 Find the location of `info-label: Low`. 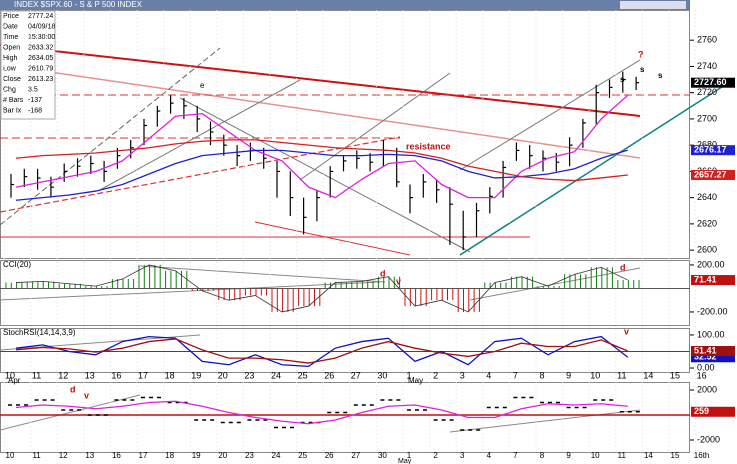

info-label: Low is located at coordinates (10, 68).